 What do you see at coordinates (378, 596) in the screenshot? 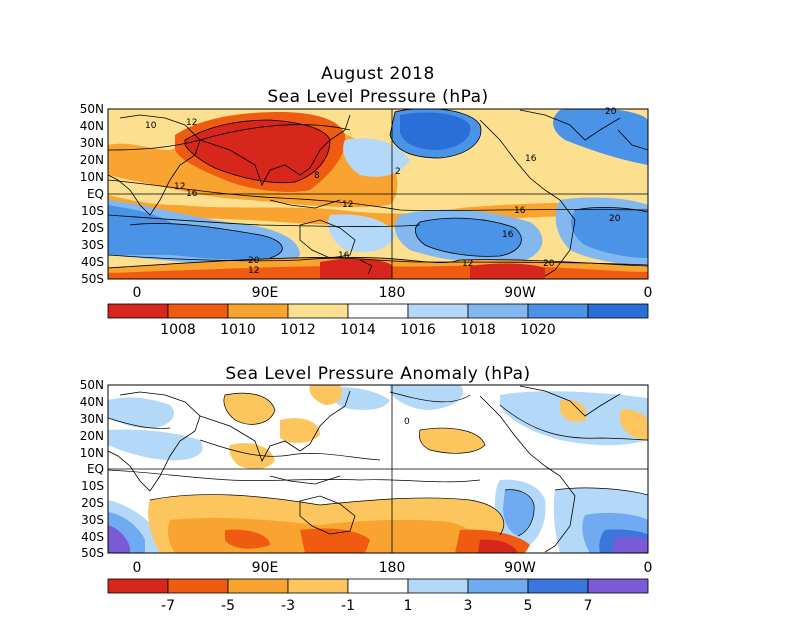
I see `anomaly-colorbar: -7 -5 -3 -1 1 3 5 7` at bounding box center [378, 596].